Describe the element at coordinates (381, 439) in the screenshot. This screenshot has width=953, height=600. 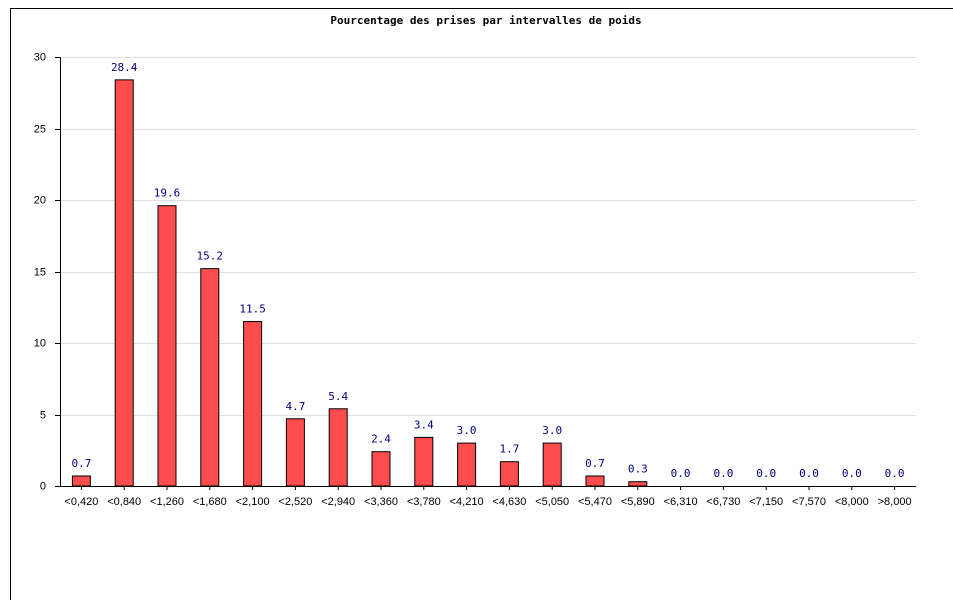
I see `value-label: 2.4` at that location.